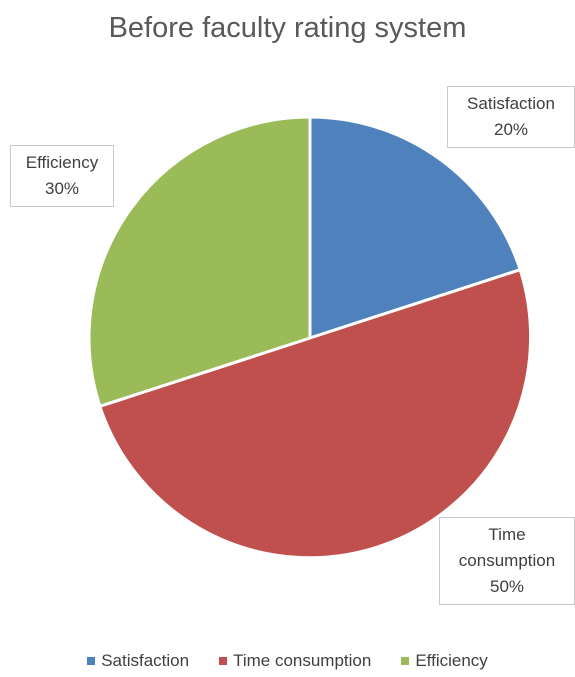 Image resolution: width=575 pixels, height=677 pixels. I want to click on data-label-category-line2: consumption, so click(507, 560).